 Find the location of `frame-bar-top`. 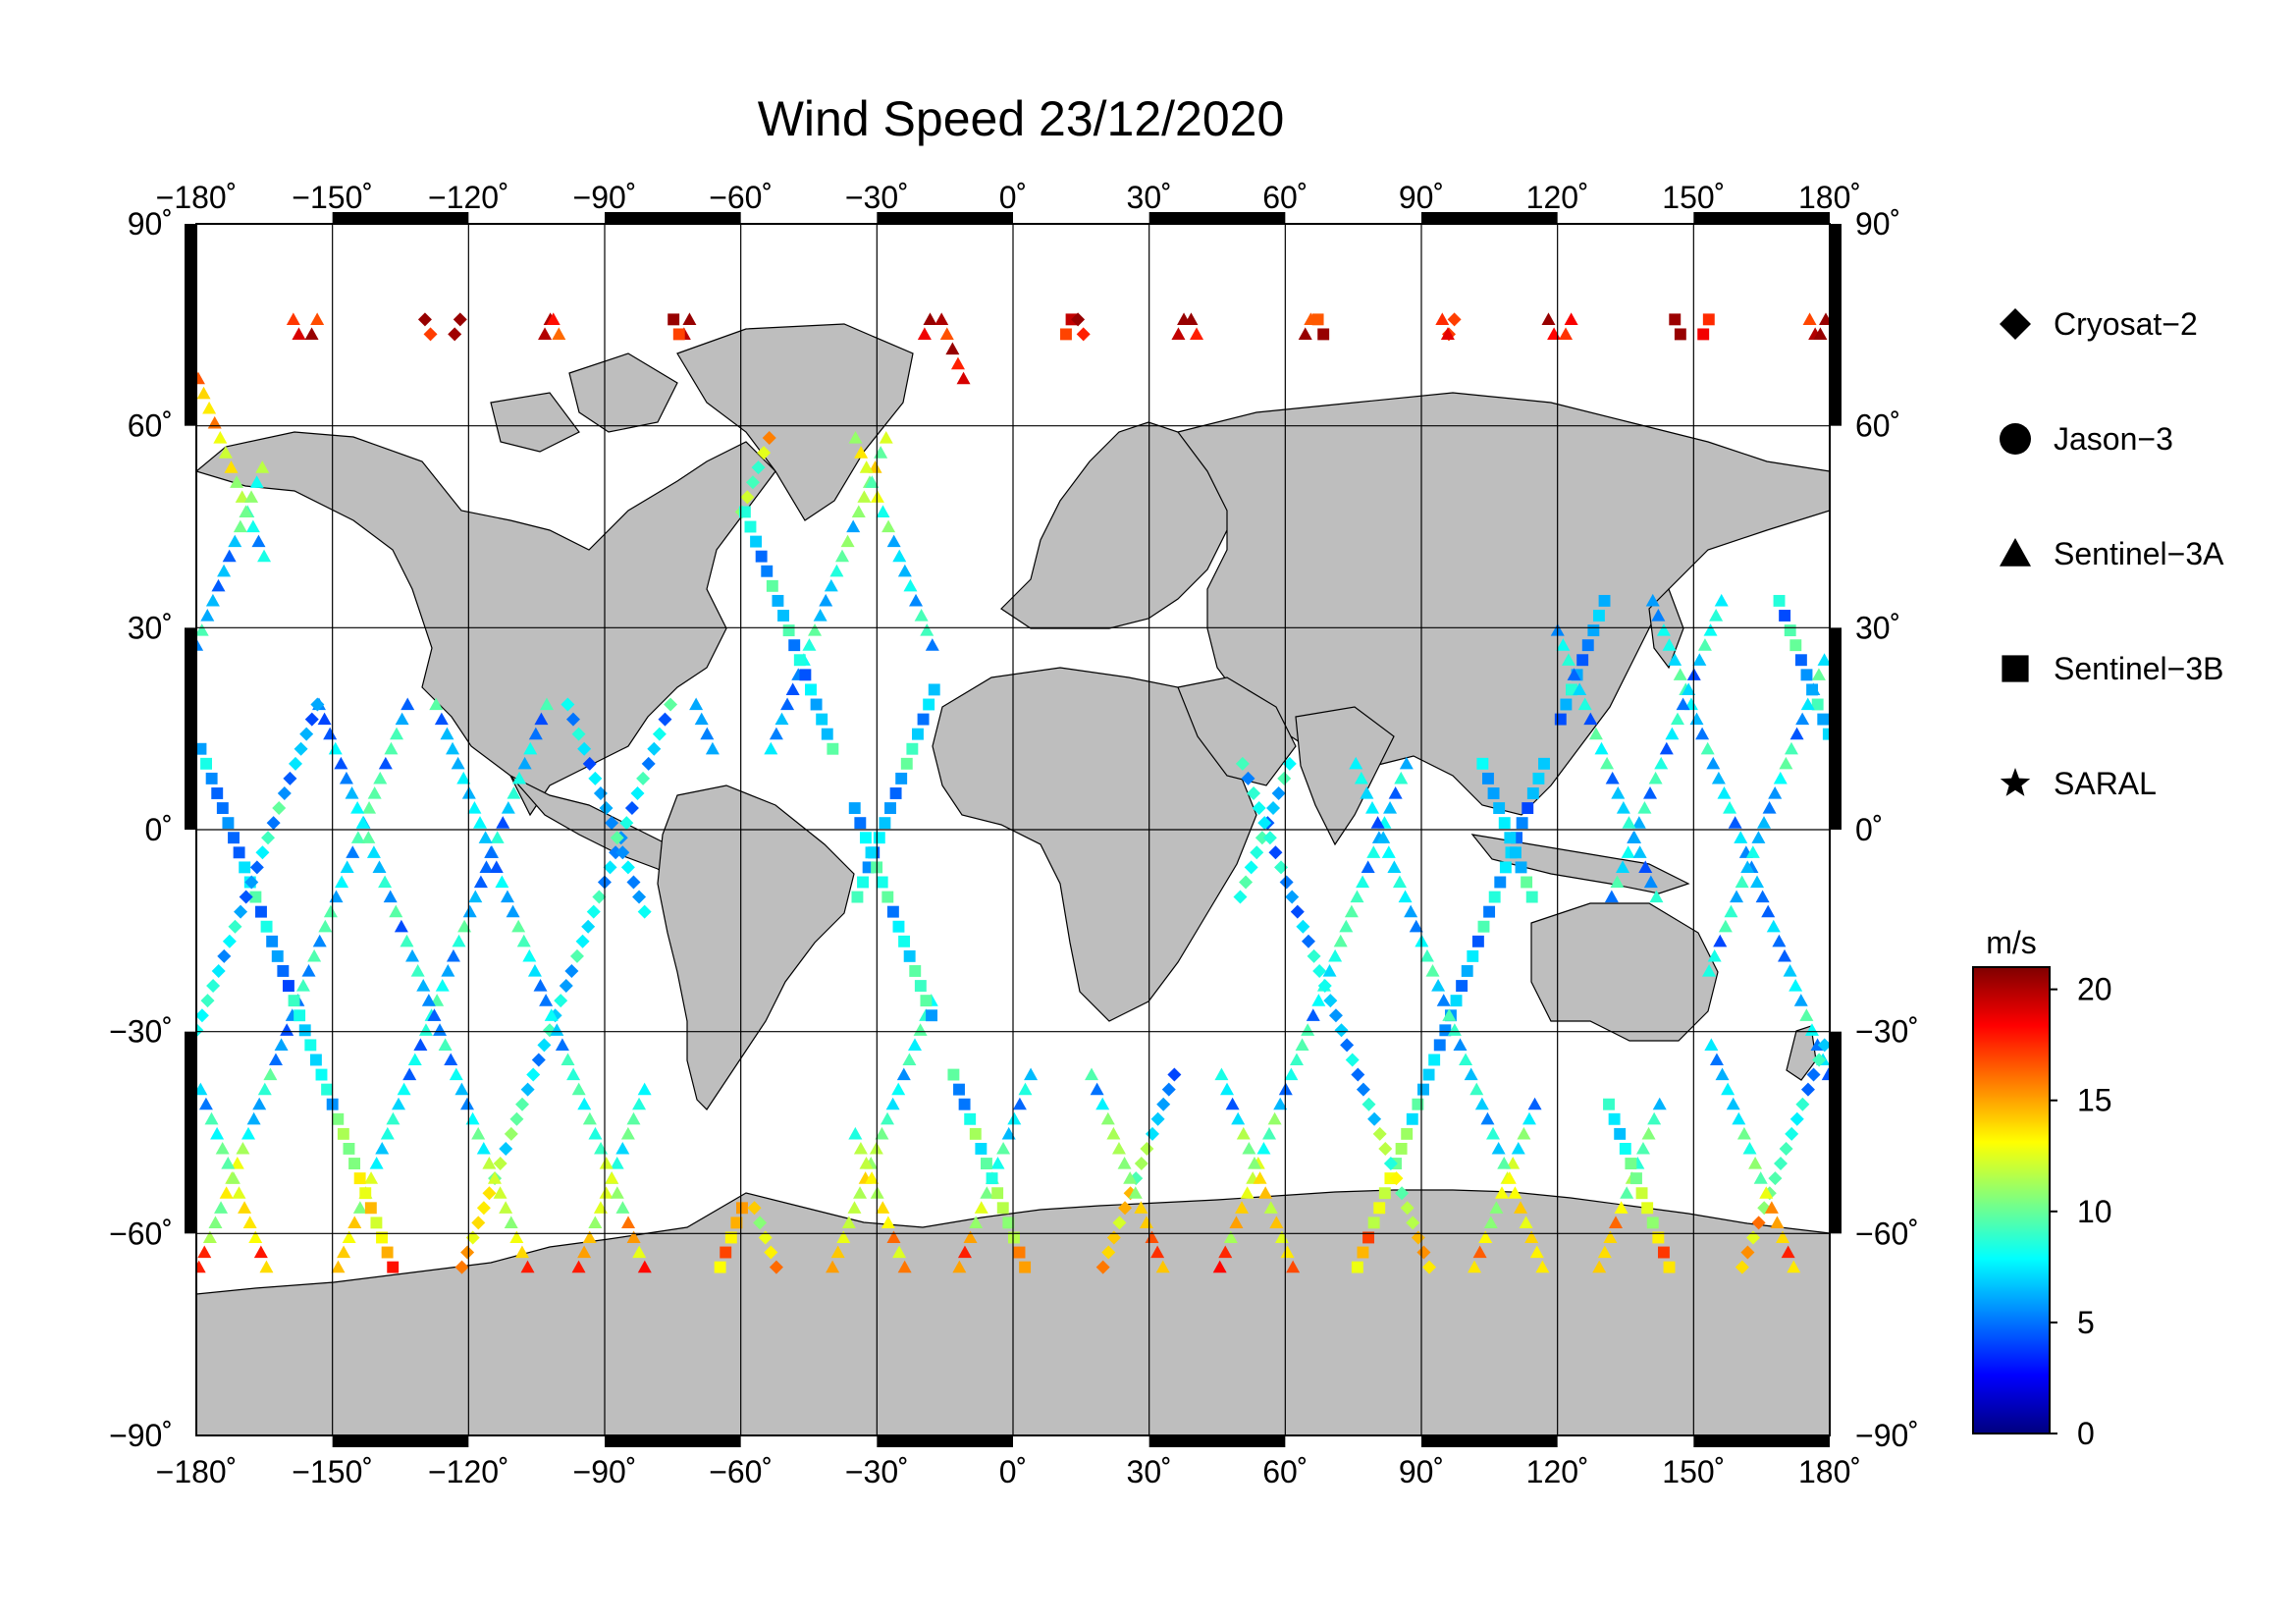

frame-bar-top is located at coordinates (400, 218).